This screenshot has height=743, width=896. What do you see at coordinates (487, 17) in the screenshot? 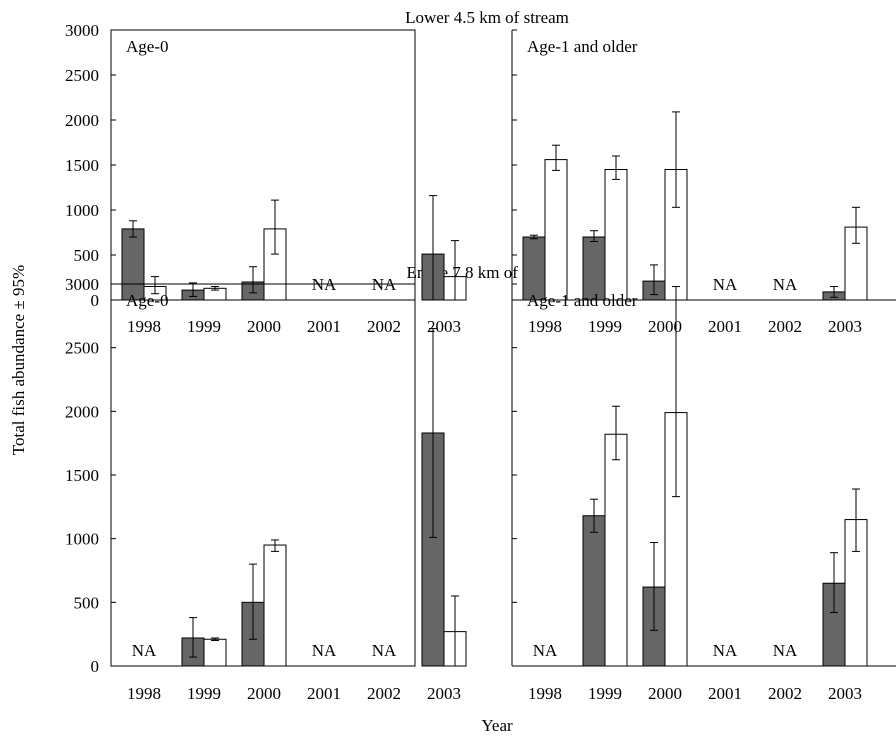
I see `section-title-top: Lower 4.5 km of stream` at bounding box center [487, 17].